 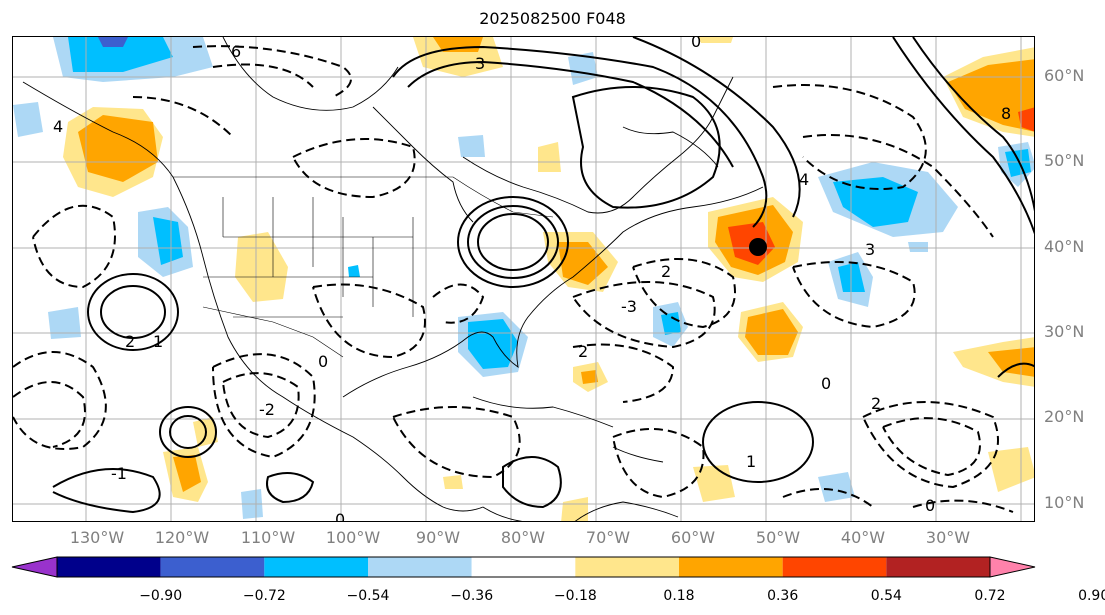 What do you see at coordinates (679, 596) in the screenshot?
I see `colorbar-tick-label: 0.18` at bounding box center [679, 596].